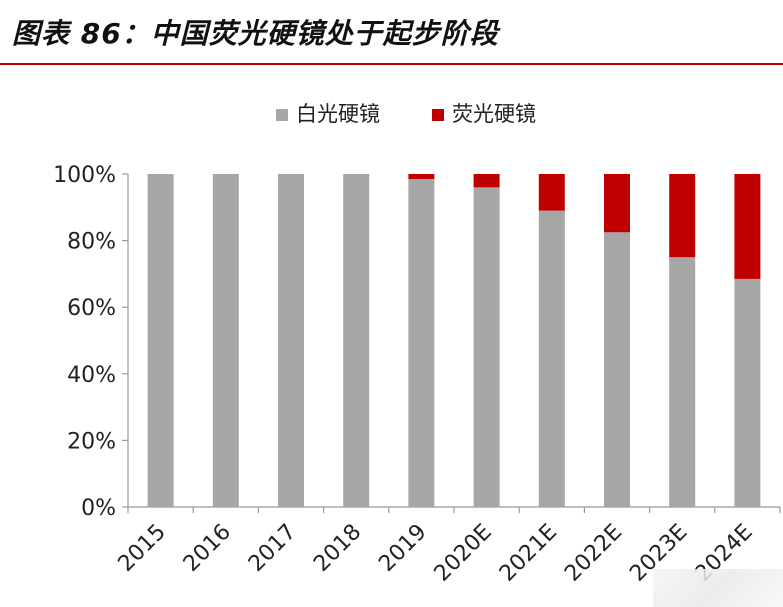 This screenshot has height=607, width=783. I want to click on figure-title: 图表 86：中国荧光硬镜处于起步阶段, so click(255, 33).